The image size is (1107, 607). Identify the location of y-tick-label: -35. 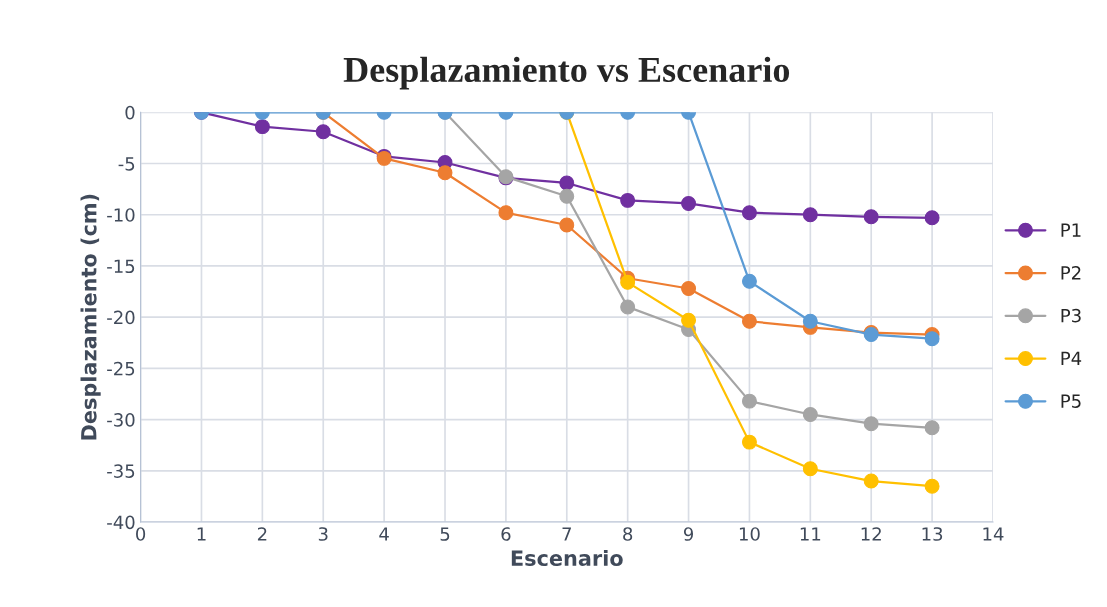
(121, 471).